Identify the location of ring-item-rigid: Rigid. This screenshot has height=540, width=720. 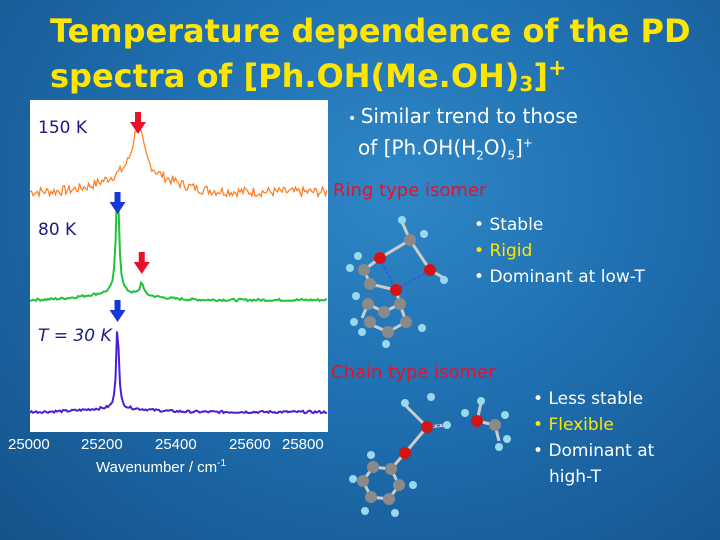
(559, 251).